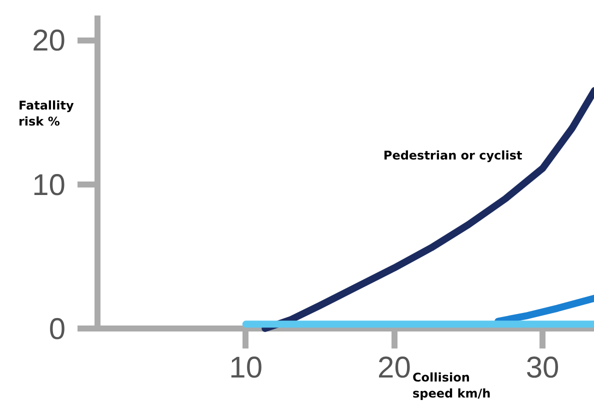 The height and width of the screenshot is (405, 594). I want to click on y-tick-label: 0, so click(57, 329).